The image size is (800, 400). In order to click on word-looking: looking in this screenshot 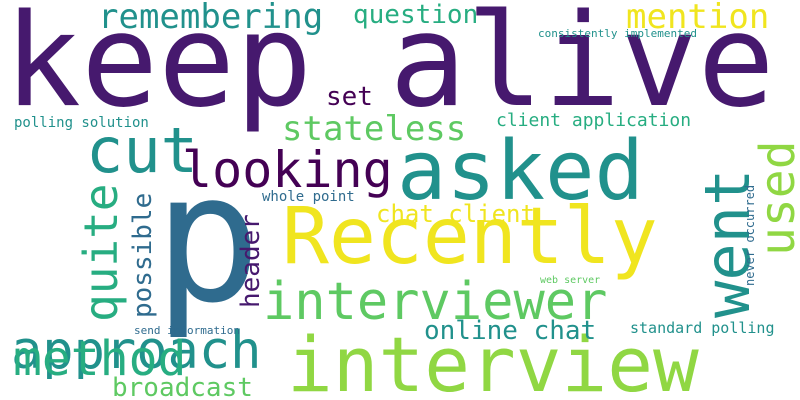, I will do `click(287, 170)`.